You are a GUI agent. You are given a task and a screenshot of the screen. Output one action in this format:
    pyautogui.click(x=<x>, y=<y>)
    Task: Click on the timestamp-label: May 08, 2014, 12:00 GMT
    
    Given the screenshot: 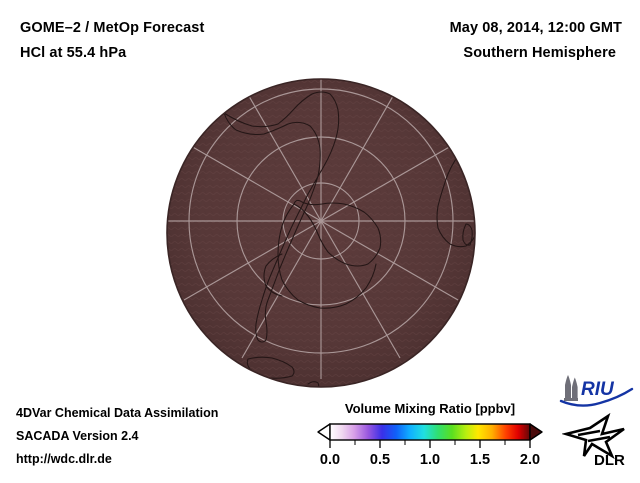 What is the action you would take?
    pyautogui.click(x=535, y=28)
    